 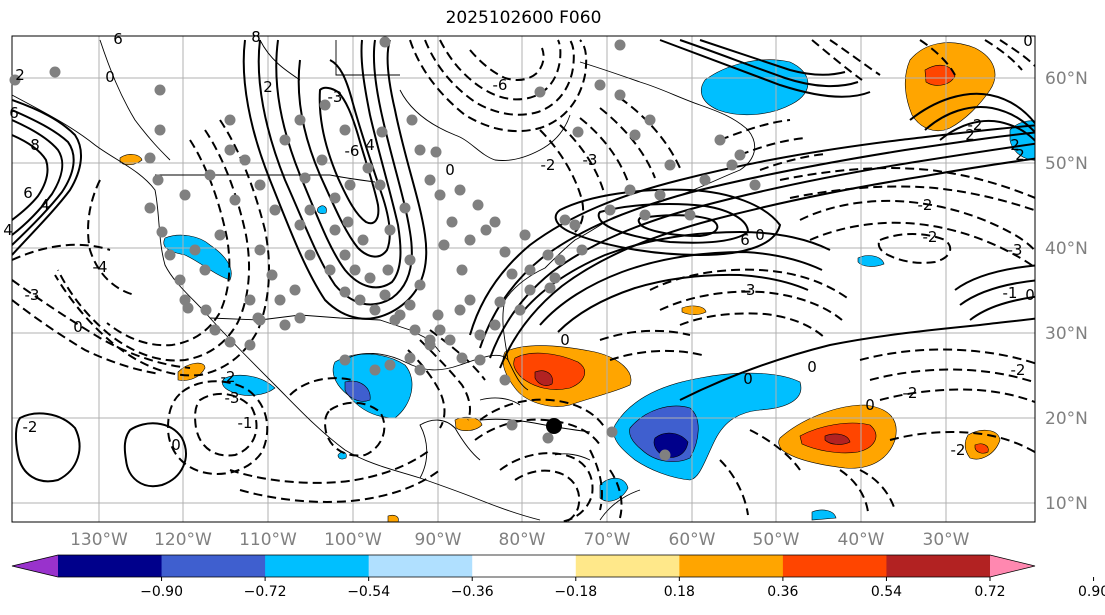 I want to click on strongest-positive-atlantic, so click(x=837, y=439).